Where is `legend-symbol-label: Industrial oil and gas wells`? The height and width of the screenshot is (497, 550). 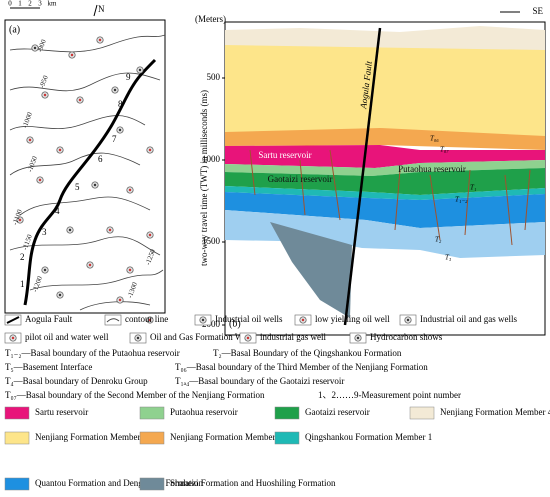 legend-symbol-label: Industrial oil and gas wells is located at coordinates (468, 319).